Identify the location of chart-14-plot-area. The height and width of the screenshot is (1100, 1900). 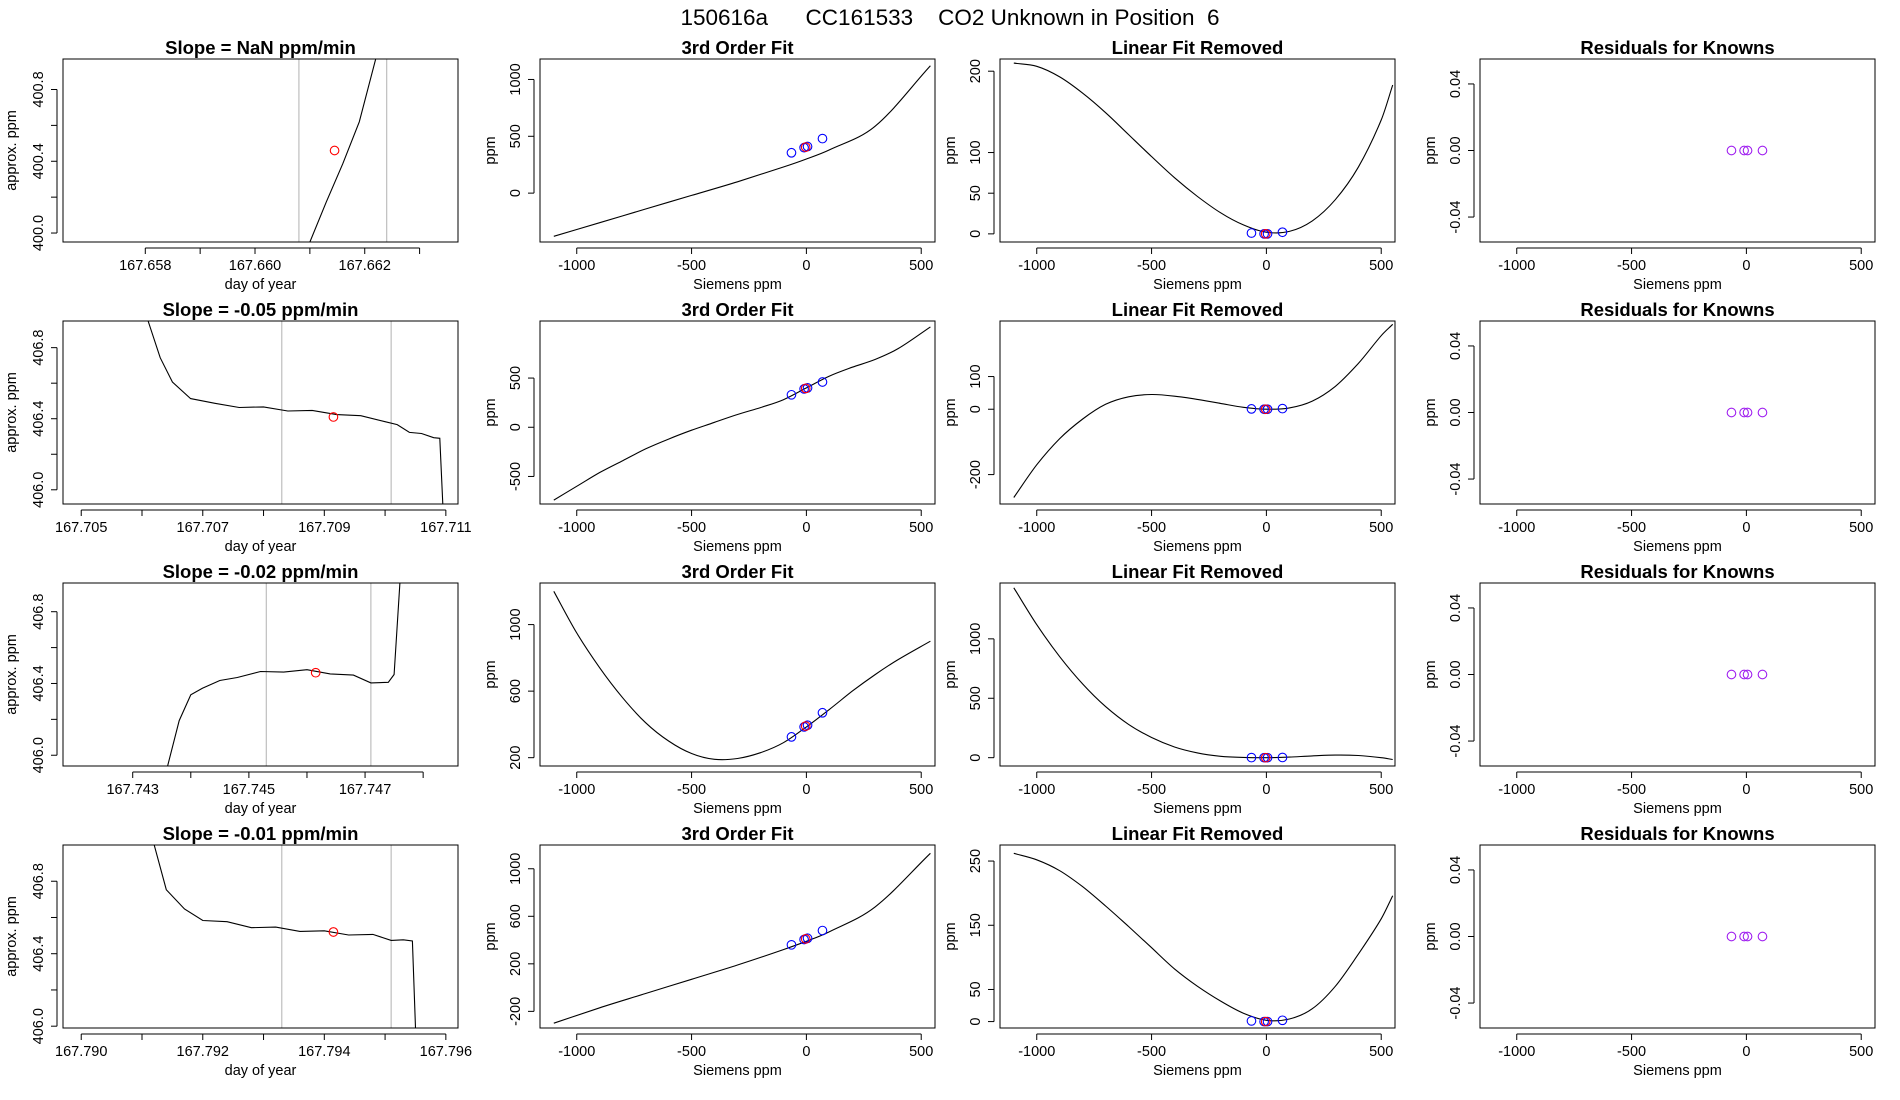
(742, 938).